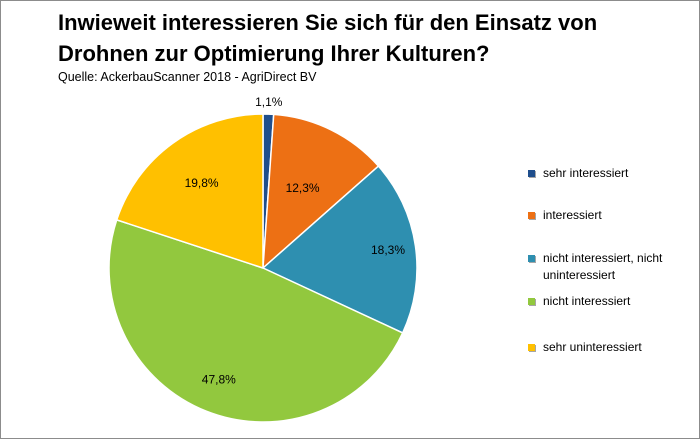  I want to click on legend-item-interessiert: interessiert, so click(610, 215).